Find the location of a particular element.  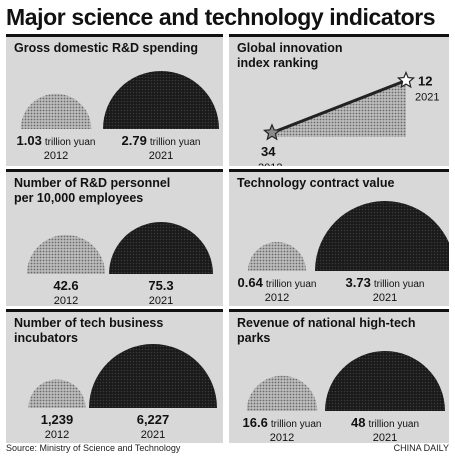

data-label-2021: 75.3 is located at coordinates (160, 285).